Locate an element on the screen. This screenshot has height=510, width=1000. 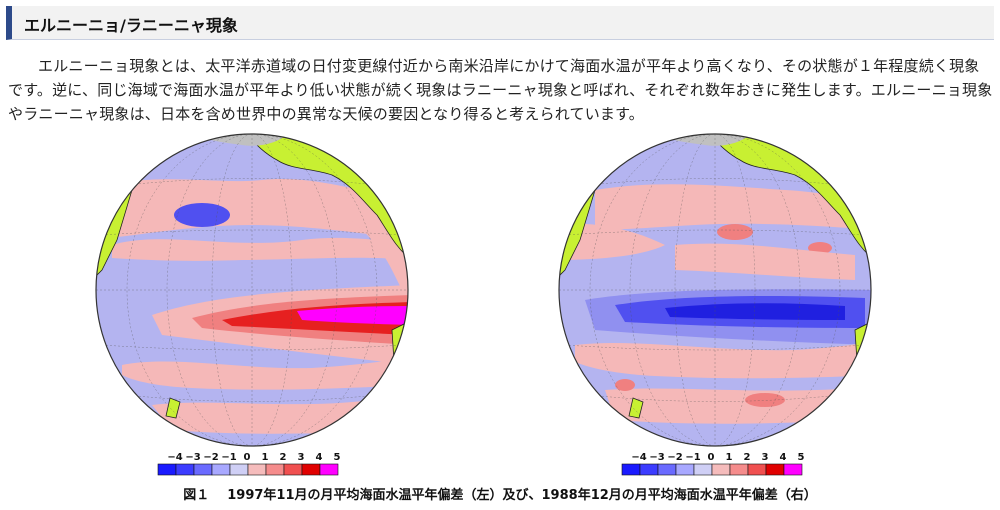
section-heading: エルニーニョ/ラニーニャ現象 is located at coordinates (500, 23).